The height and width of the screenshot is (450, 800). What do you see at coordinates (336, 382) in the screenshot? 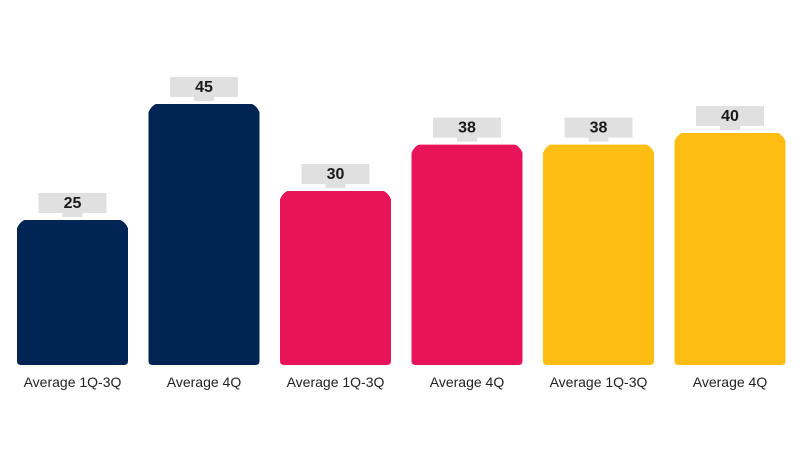
I see `category-label-3: Average 1Q-3Q` at bounding box center [336, 382].